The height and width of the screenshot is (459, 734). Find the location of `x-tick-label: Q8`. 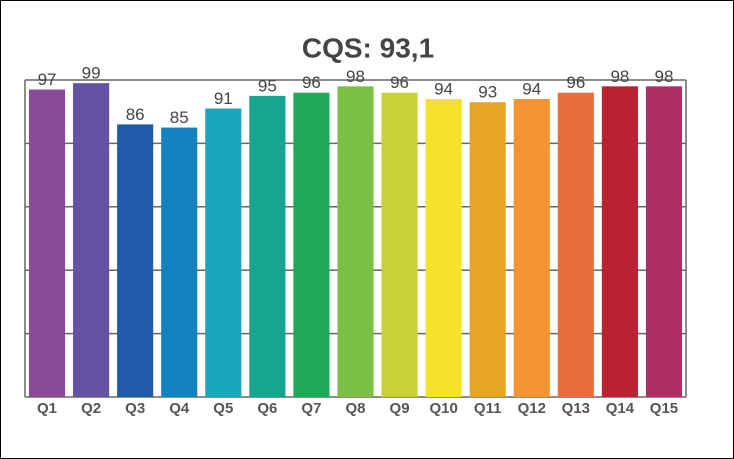

x-tick-label: Q8 is located at coordinates (355, 408).